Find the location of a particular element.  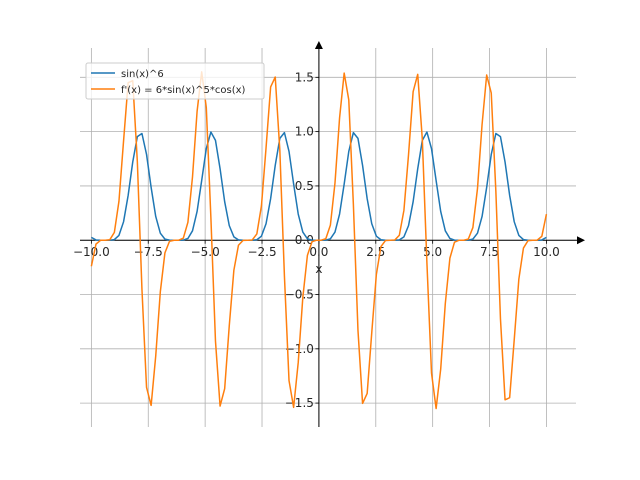

legend: sin(x)^6 f'(x) = 6*sin(x)^5*cos(x) is located at coordinates (175, 81).